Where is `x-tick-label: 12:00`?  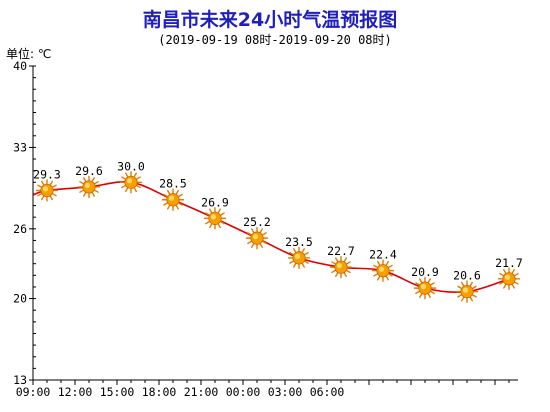
x-tick-label: 12:00 is located at coordinates (75, 392).